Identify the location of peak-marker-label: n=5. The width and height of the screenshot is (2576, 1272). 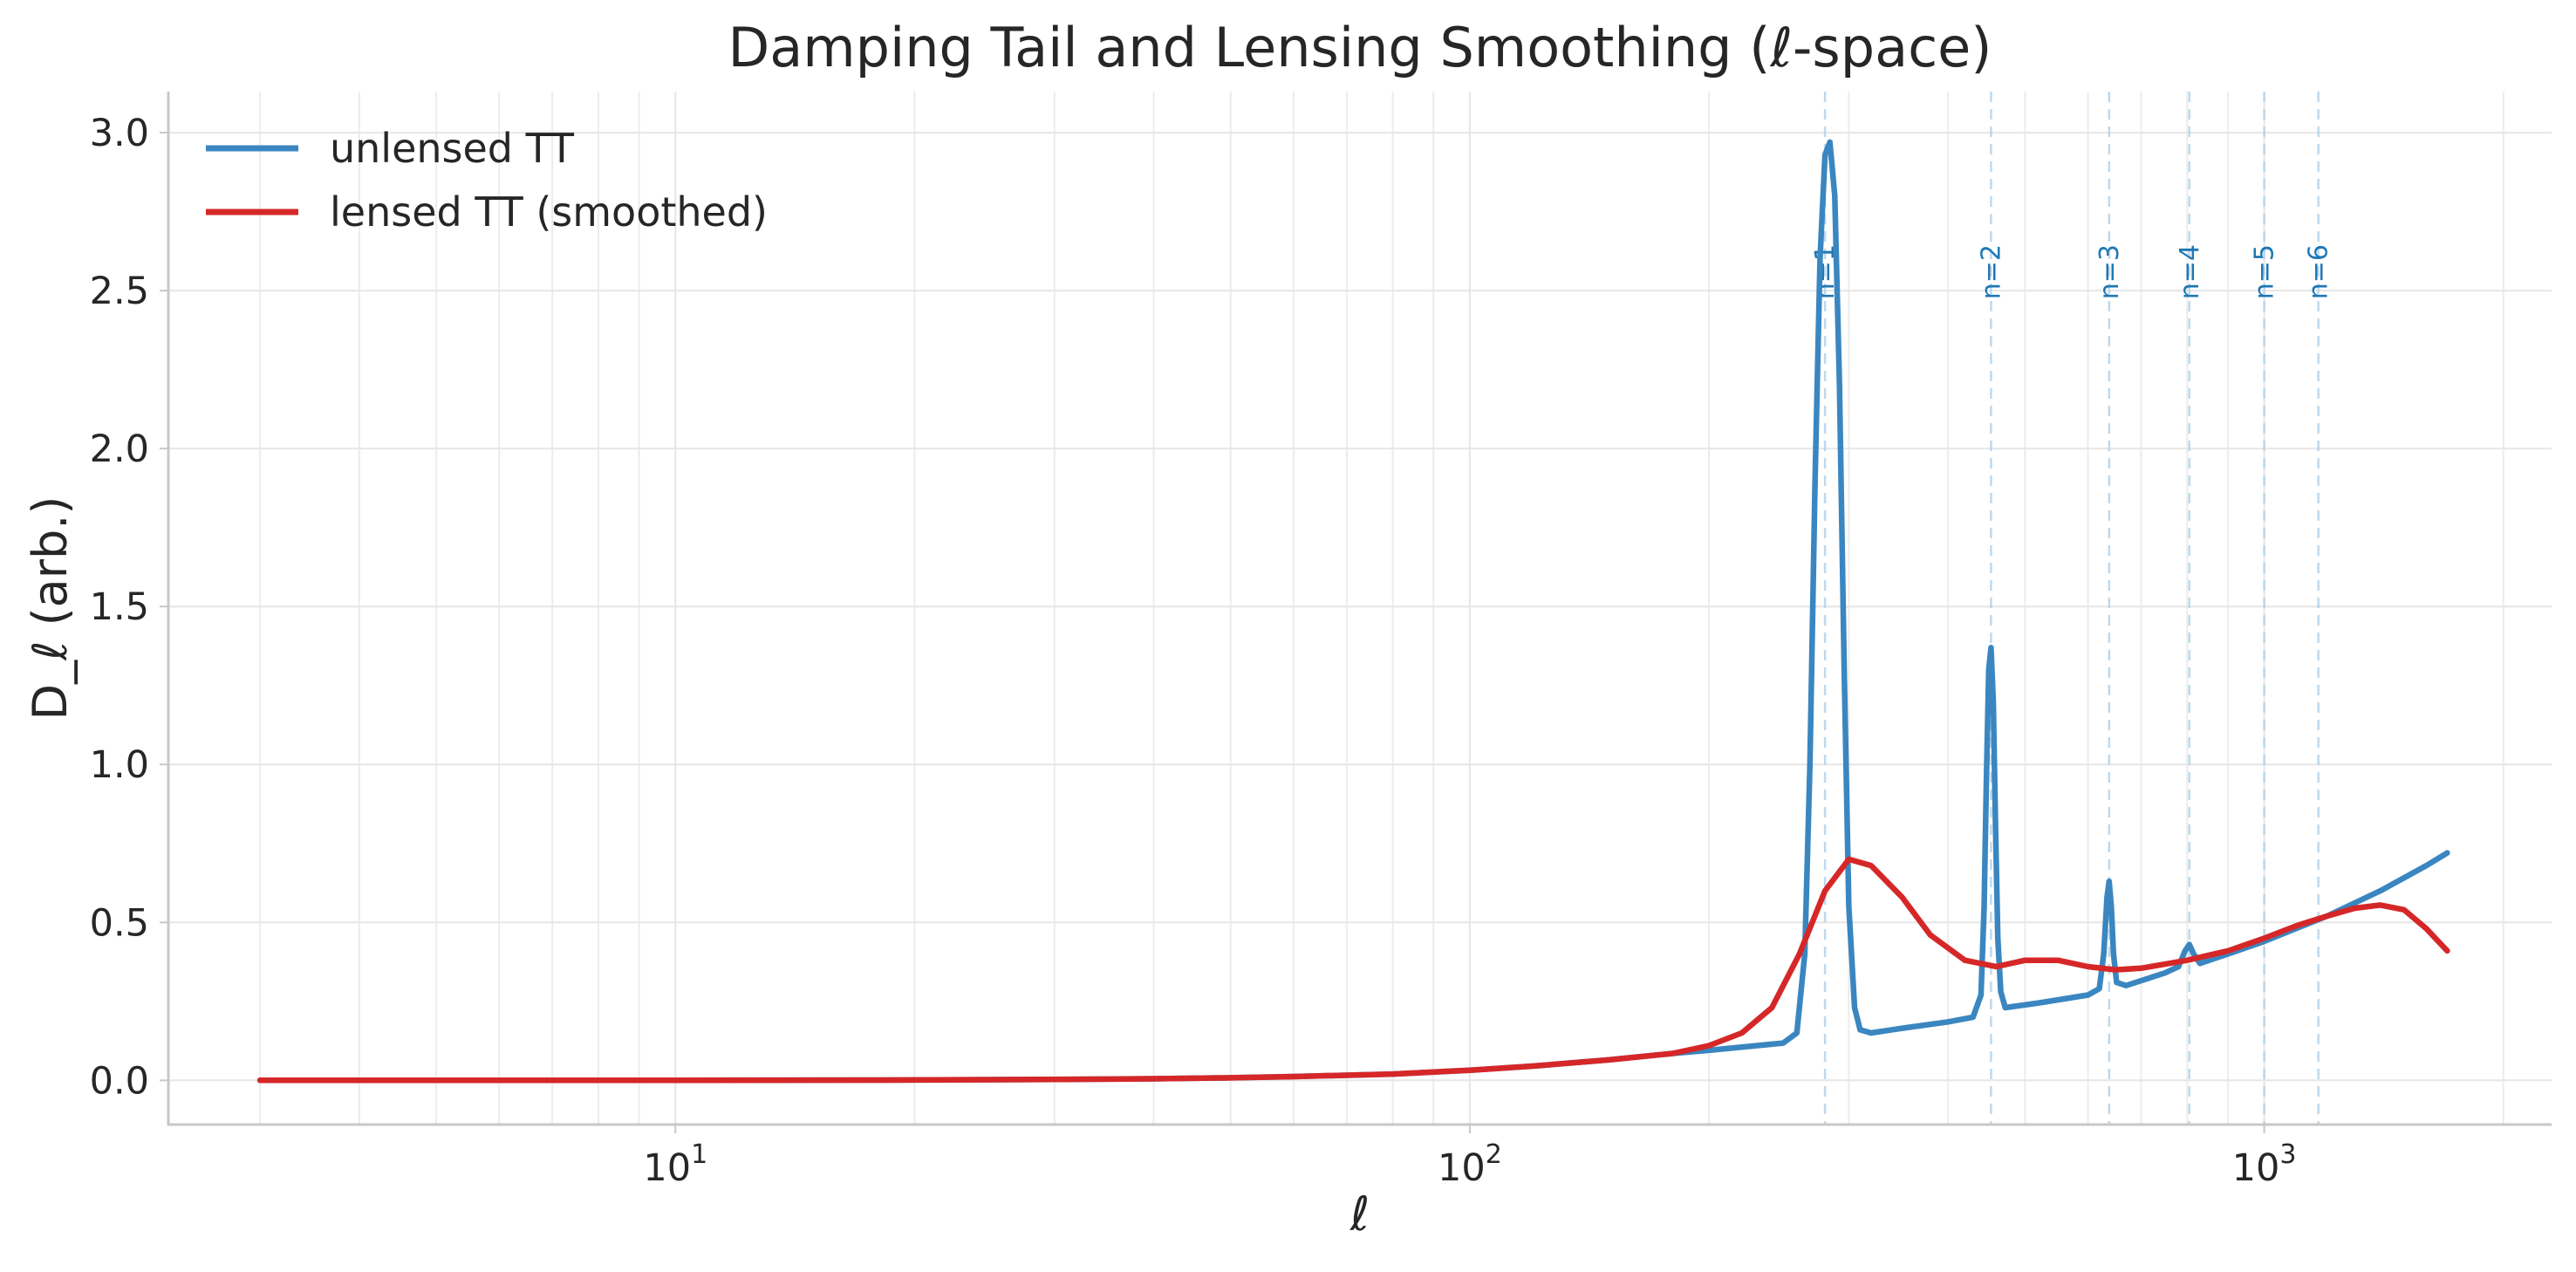
(2265, 271).